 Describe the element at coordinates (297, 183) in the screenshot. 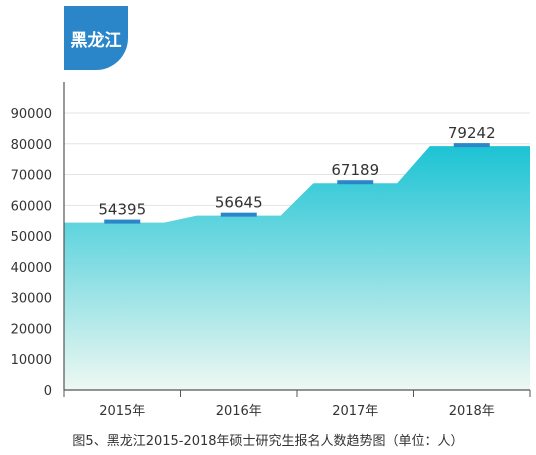

I see `data-markers` at that location.